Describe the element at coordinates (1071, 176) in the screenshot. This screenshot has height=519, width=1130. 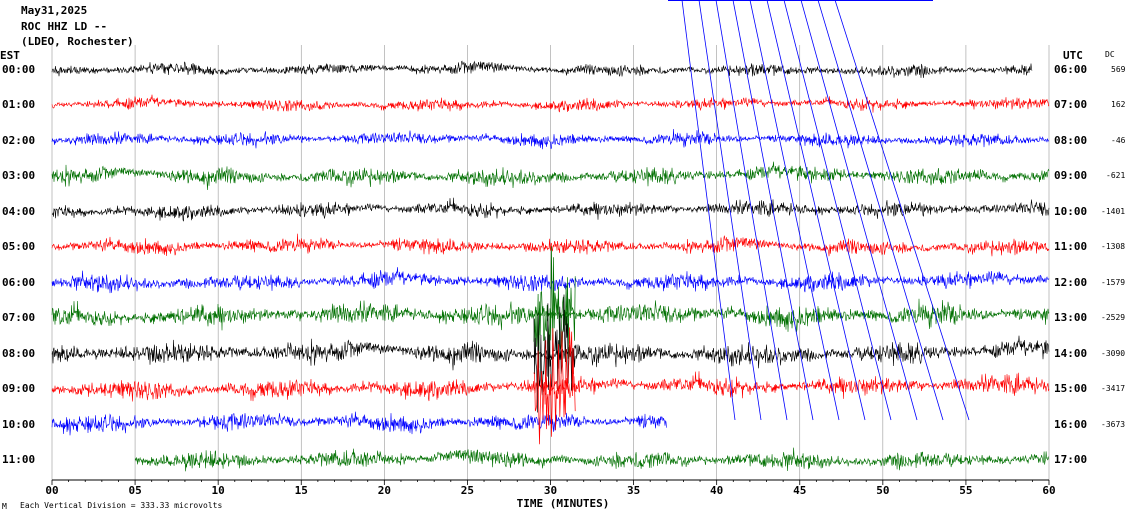
I see `utc-hour-label: 09:00` at that location.